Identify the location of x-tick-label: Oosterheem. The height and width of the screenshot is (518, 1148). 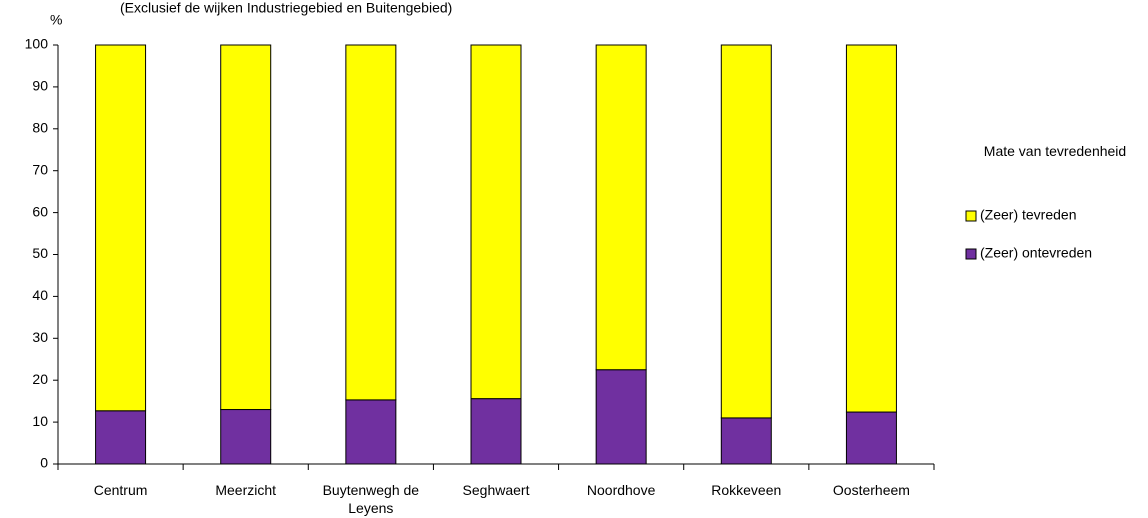
(871, 490).